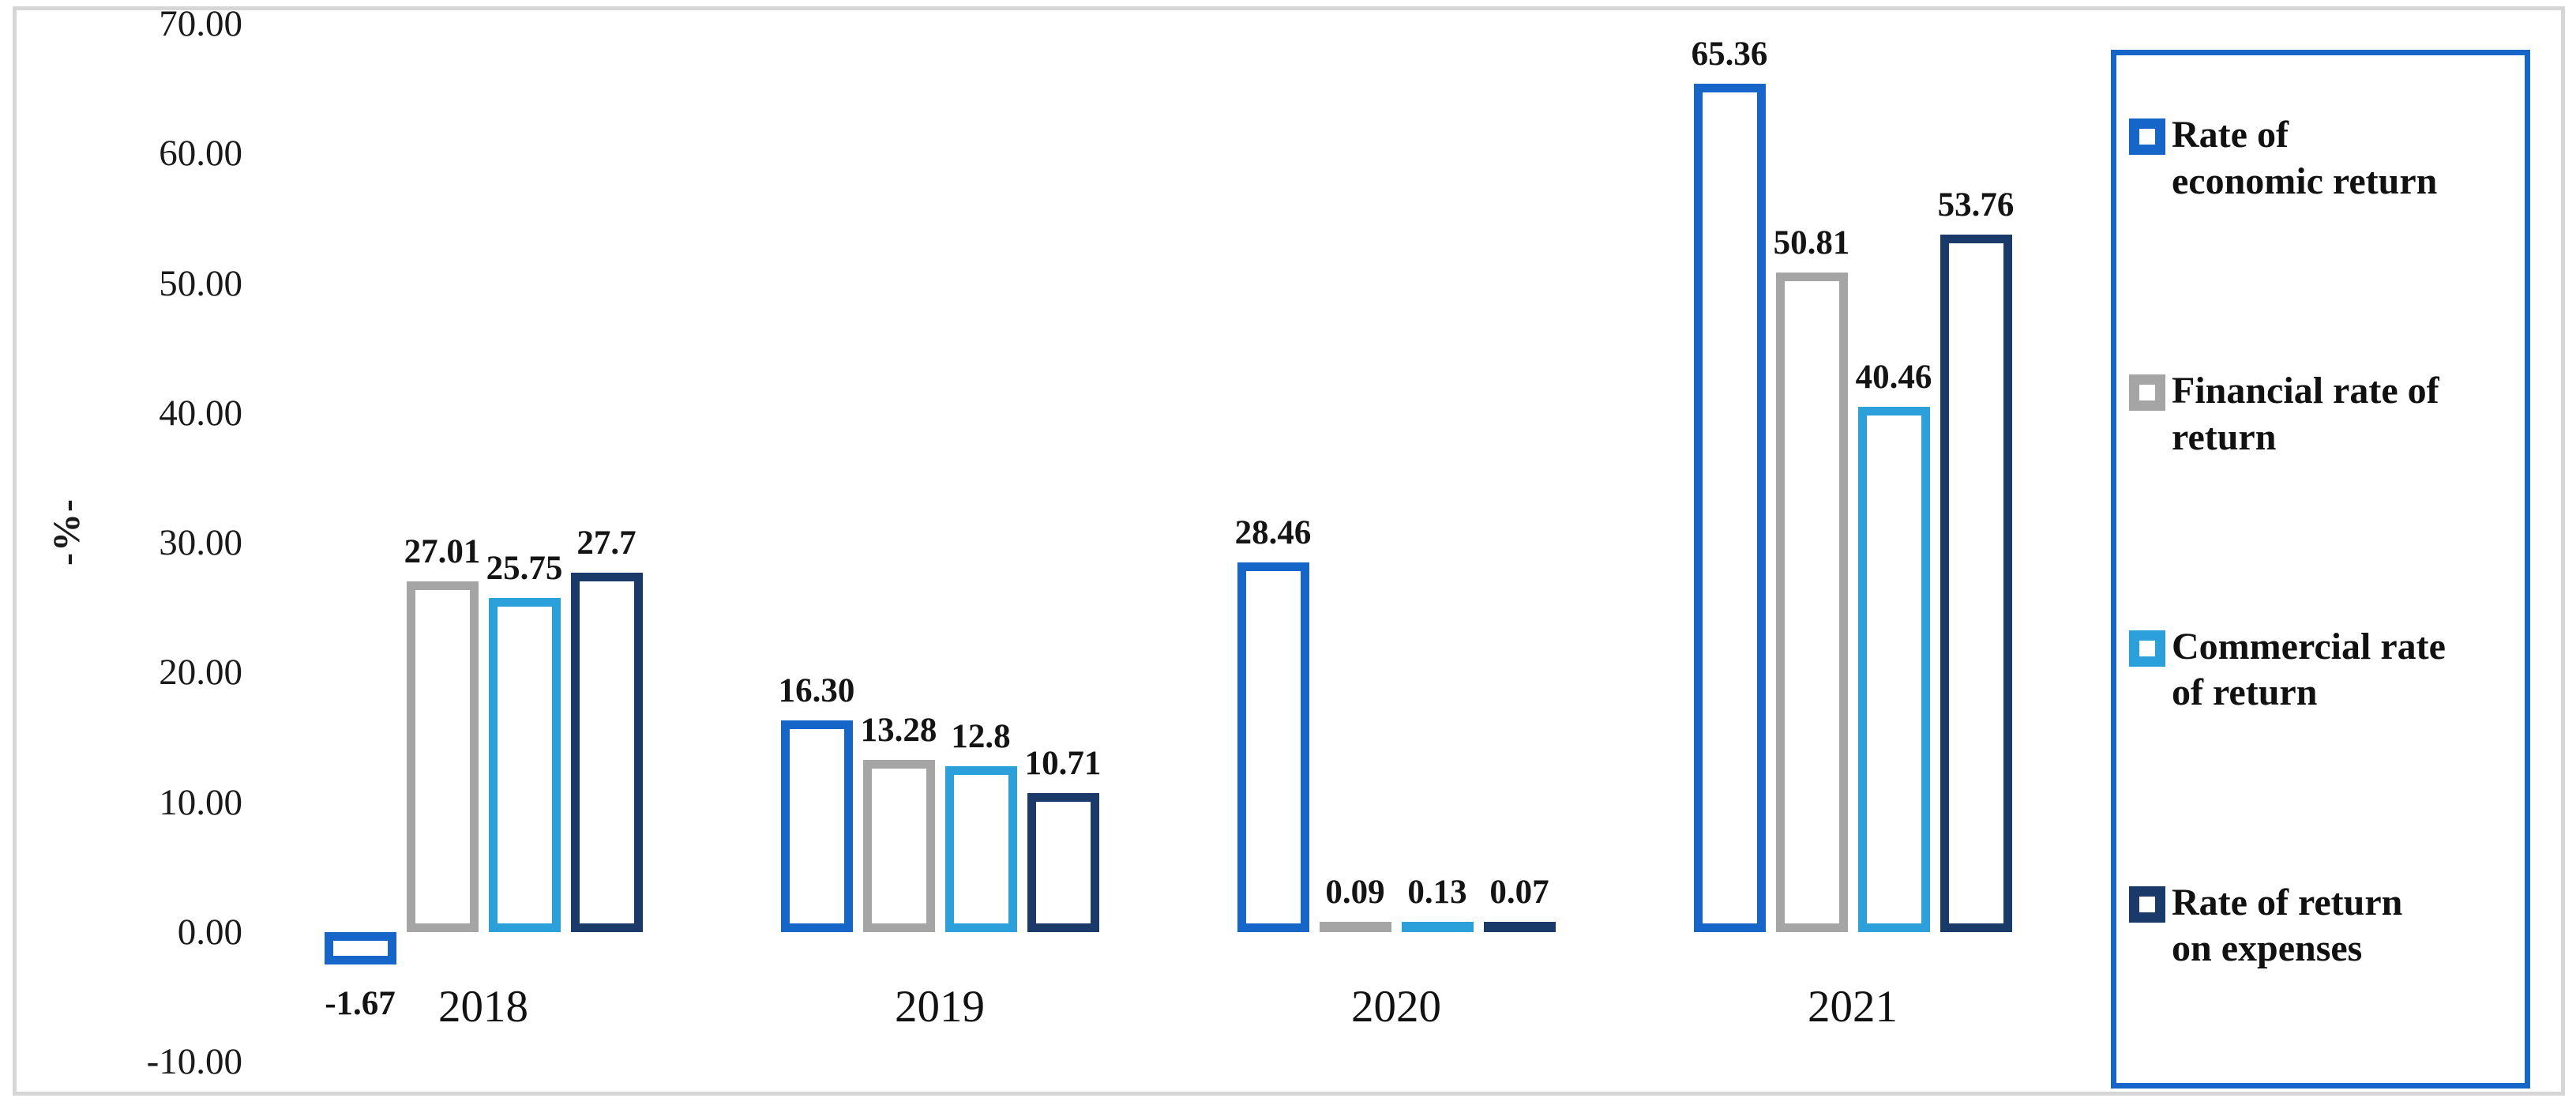  What do you see at coordinates (981, 736) in the screenshot?
I see `bar-data-label: 12.8` at bounding box center [981, 736].